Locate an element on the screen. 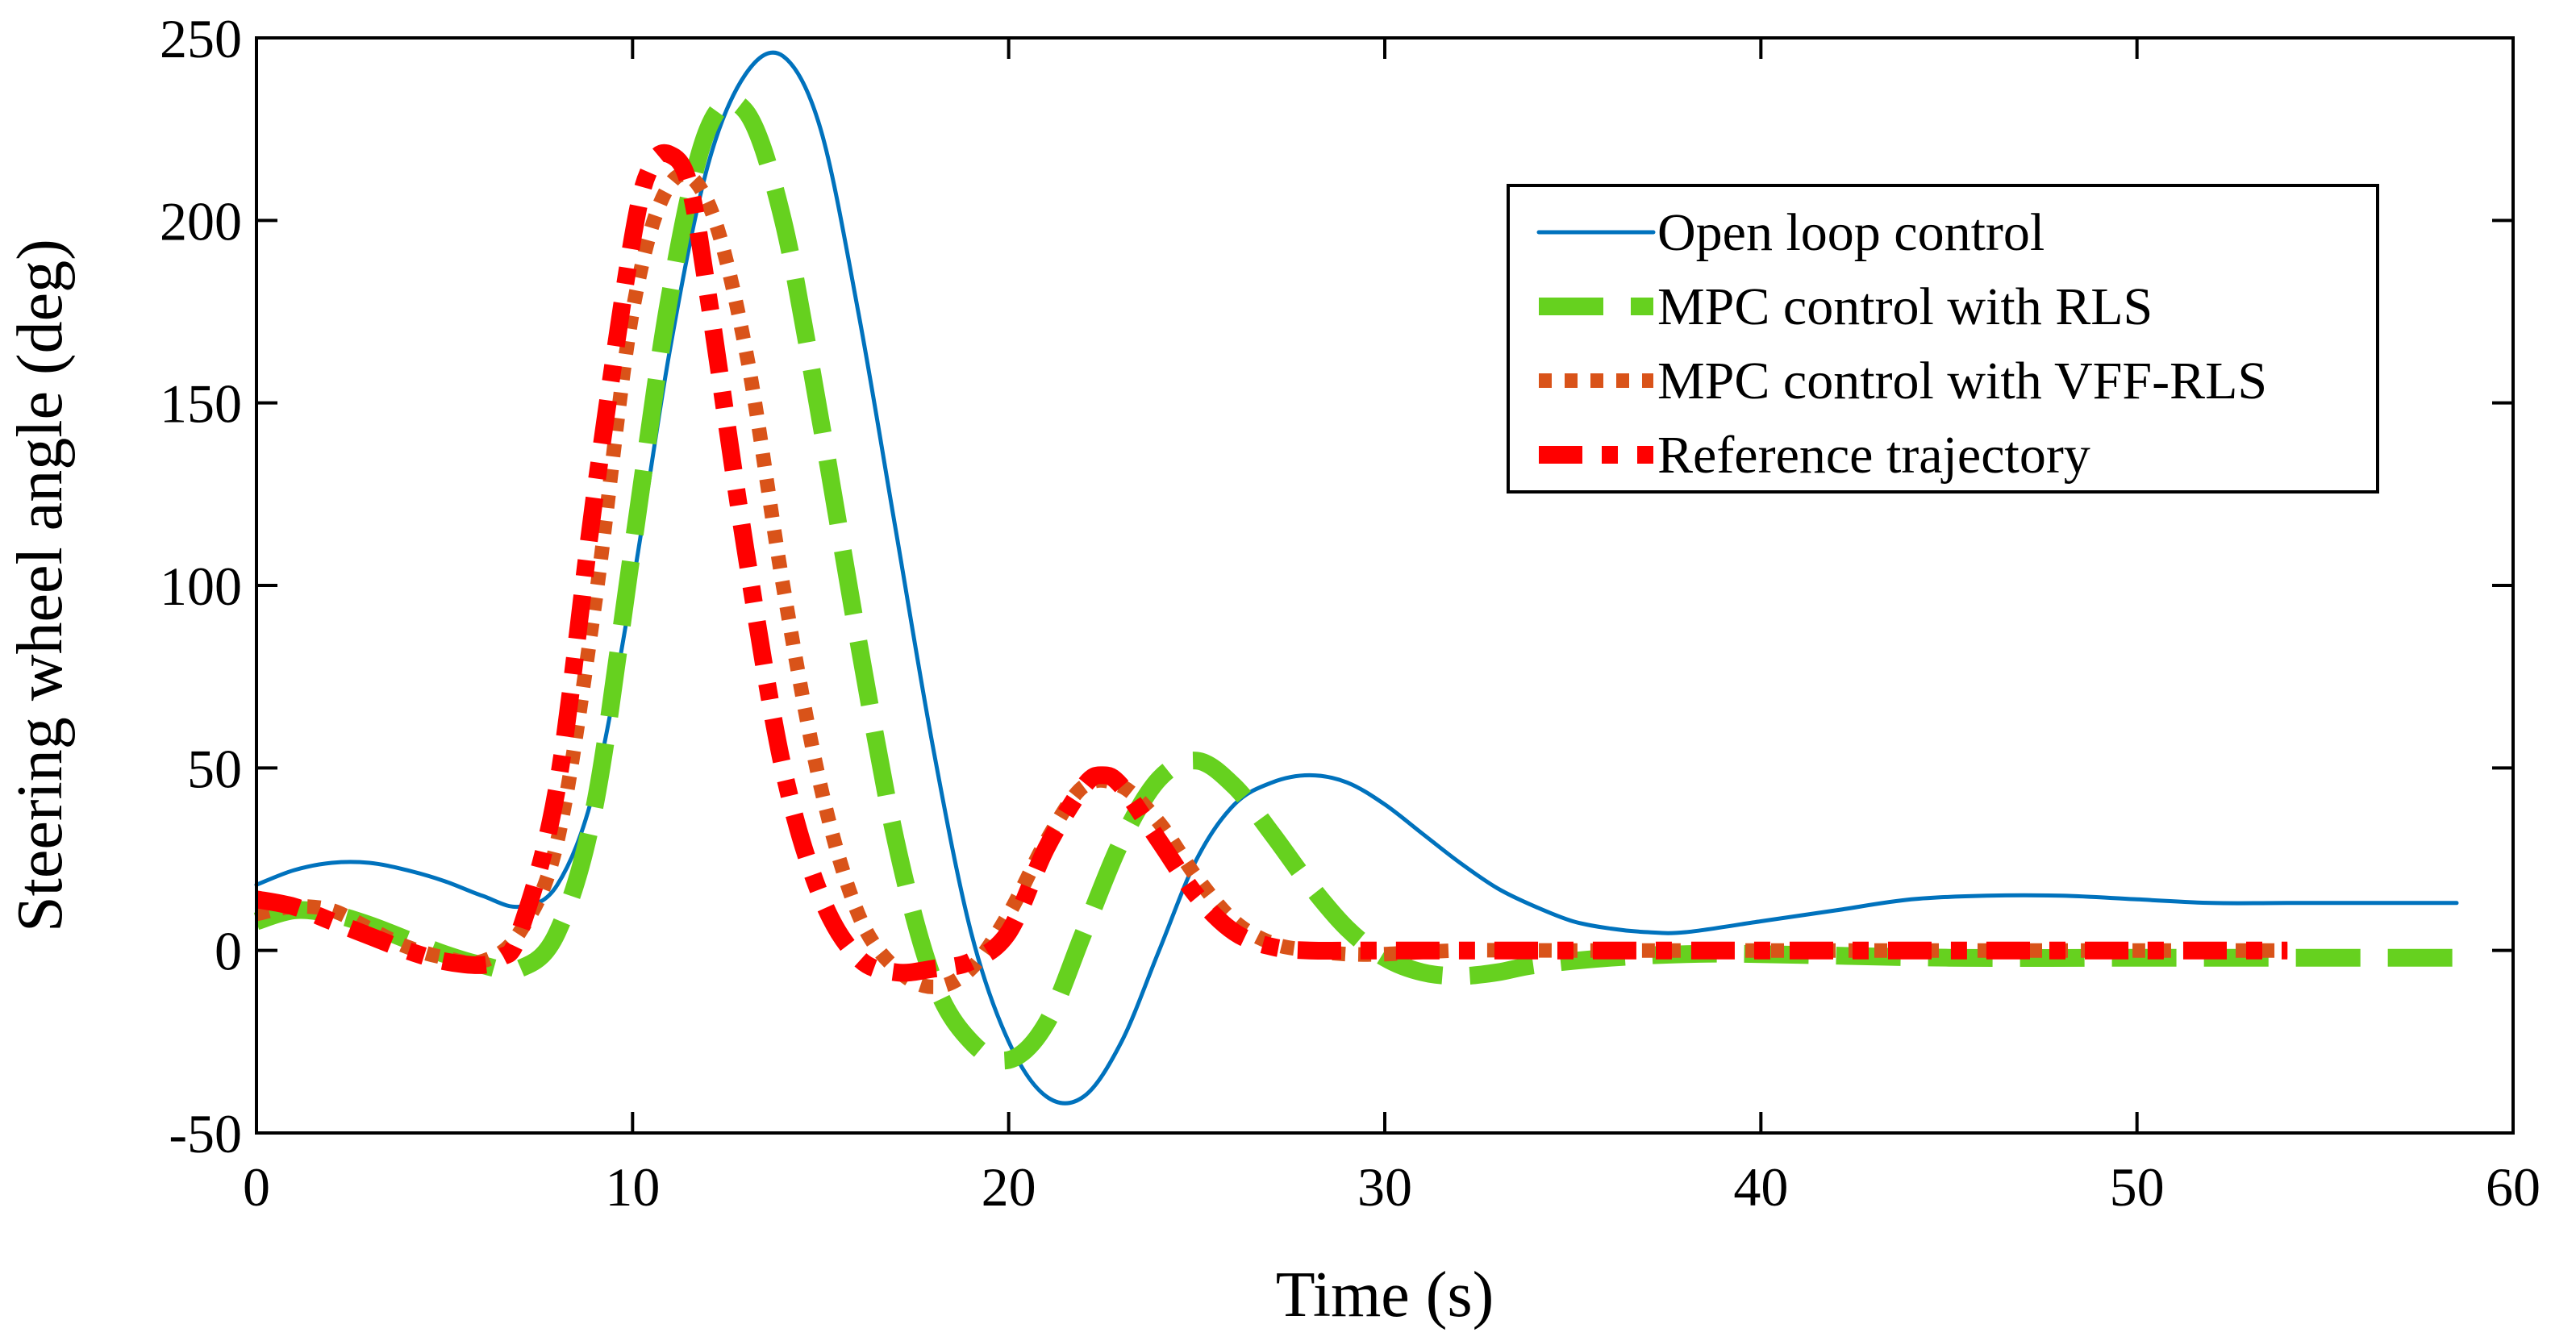 This screenshot has width=2576, height=1341. y-tick-label: 150 is located at coordinates (201, 404).